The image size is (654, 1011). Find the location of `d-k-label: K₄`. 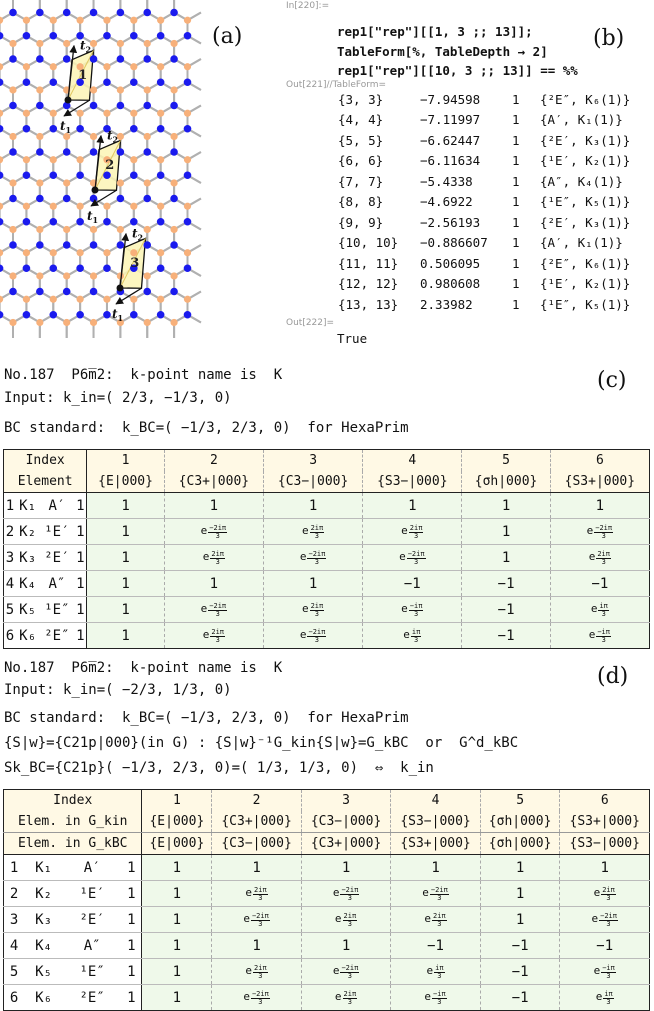

d-k-label: K₄ is located at coordinates (43, 945).